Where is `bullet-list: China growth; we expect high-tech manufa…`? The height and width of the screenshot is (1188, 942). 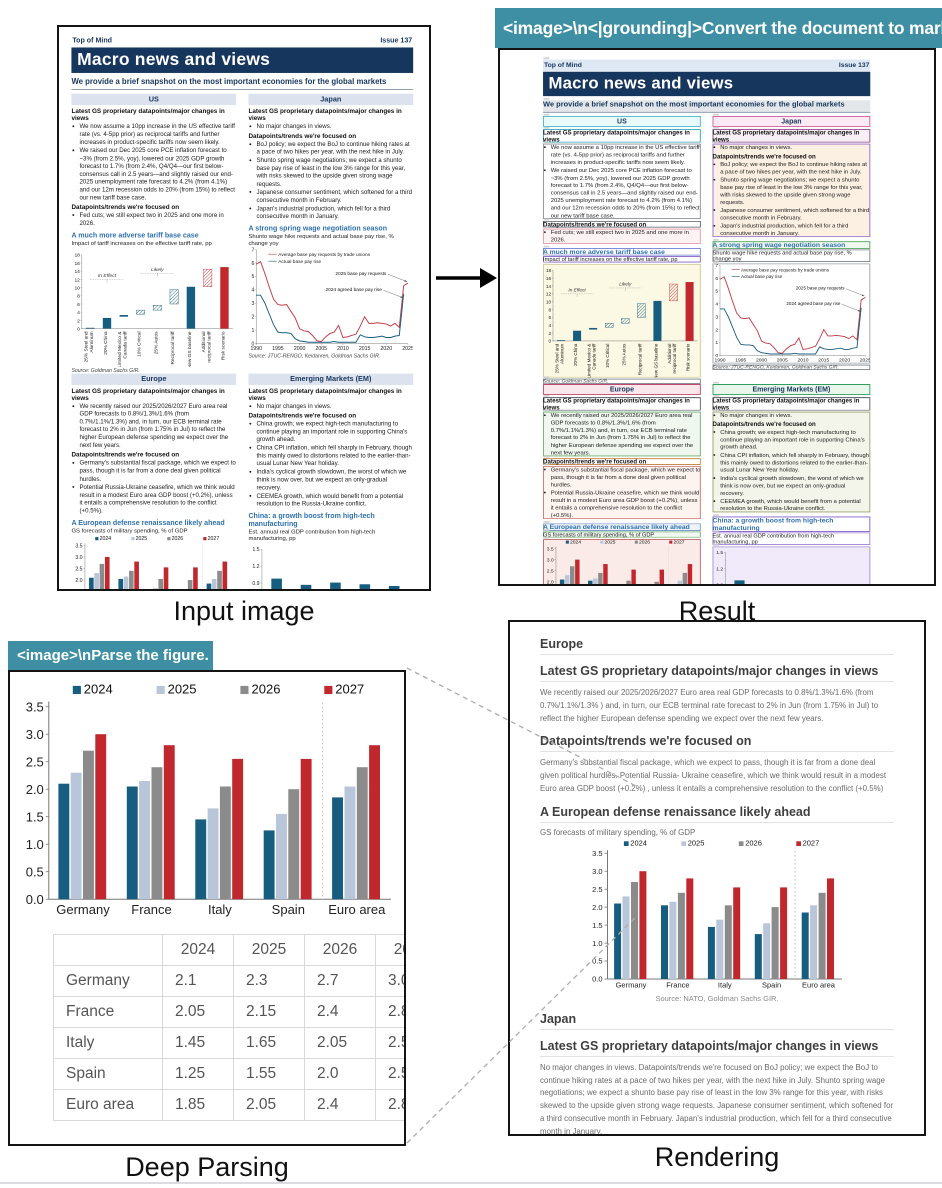
bullet-list: China growth; we expect high-tech manufa… is located at coordinates (330, 464).